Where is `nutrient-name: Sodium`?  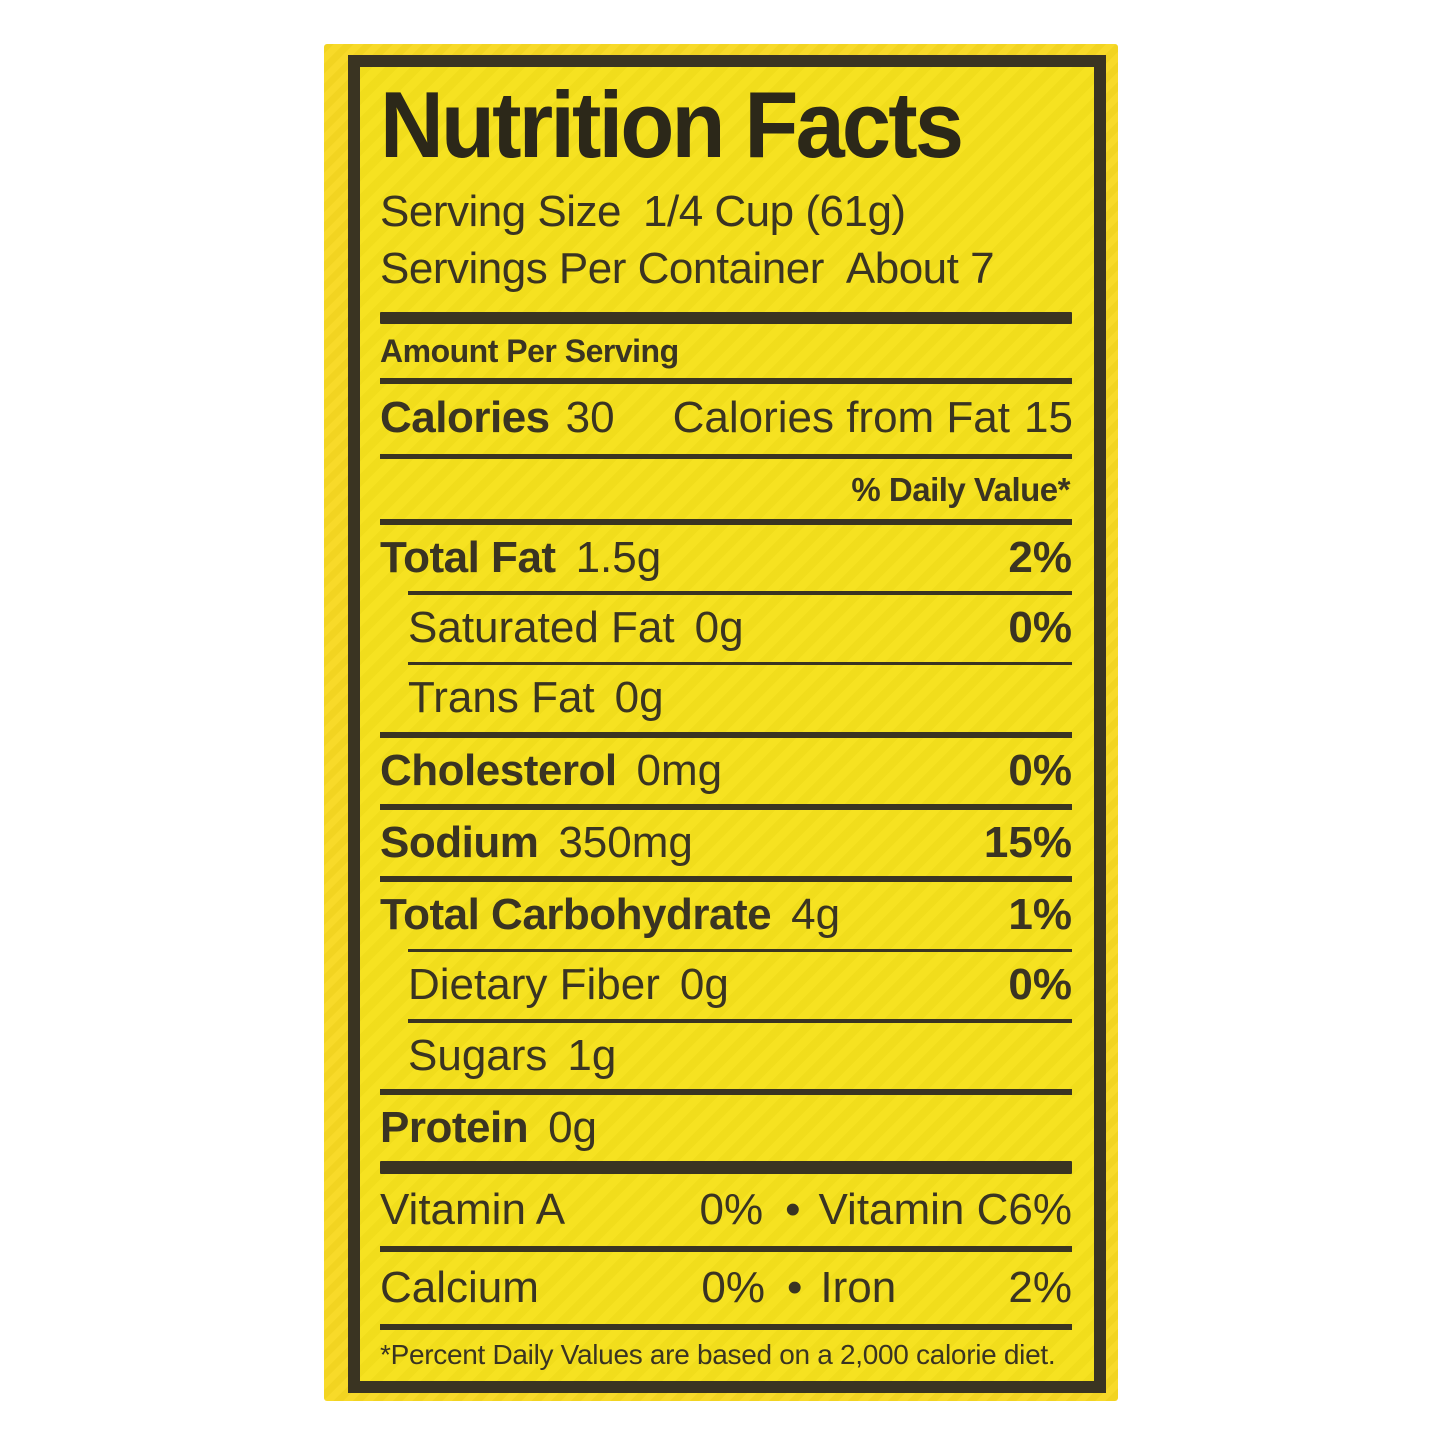 nutrient-name: Sodium is located at coordinates (459, 842).